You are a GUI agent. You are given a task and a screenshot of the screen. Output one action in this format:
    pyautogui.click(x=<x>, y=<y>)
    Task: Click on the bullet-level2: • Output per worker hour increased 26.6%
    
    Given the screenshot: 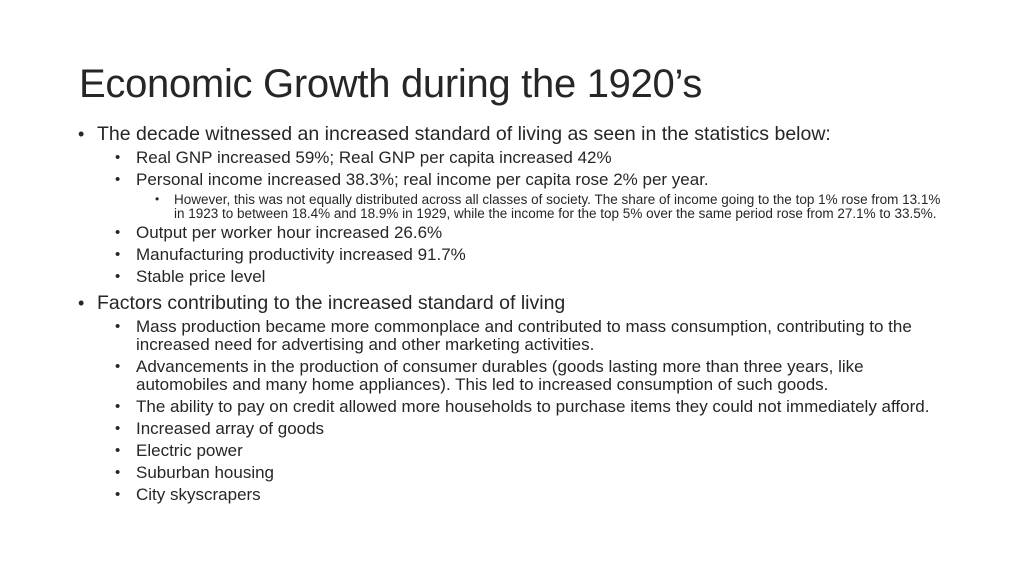 What is the action you would take?
    pyautogui.click(x=530, y=233)
    